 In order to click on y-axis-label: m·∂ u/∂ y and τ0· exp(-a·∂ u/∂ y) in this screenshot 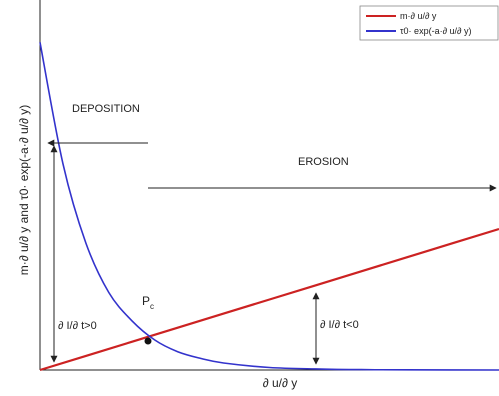, I will do `click(24, 190)`.